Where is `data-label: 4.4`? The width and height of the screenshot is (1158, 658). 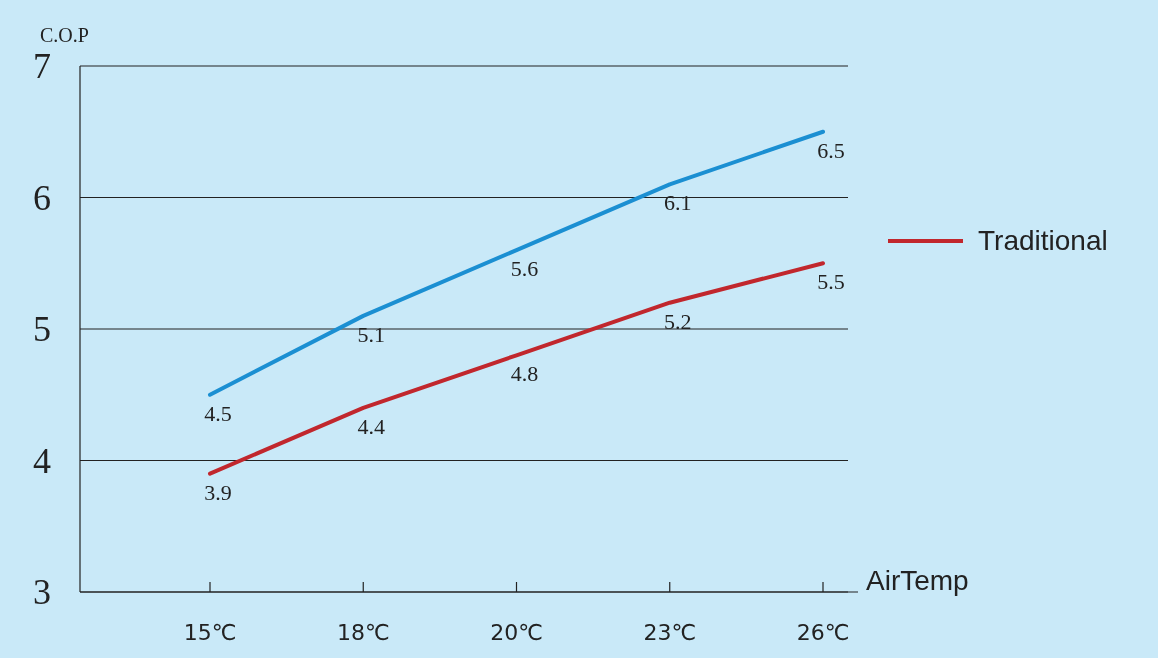 data-label: 4.4 is located at coordinates (371, 426).